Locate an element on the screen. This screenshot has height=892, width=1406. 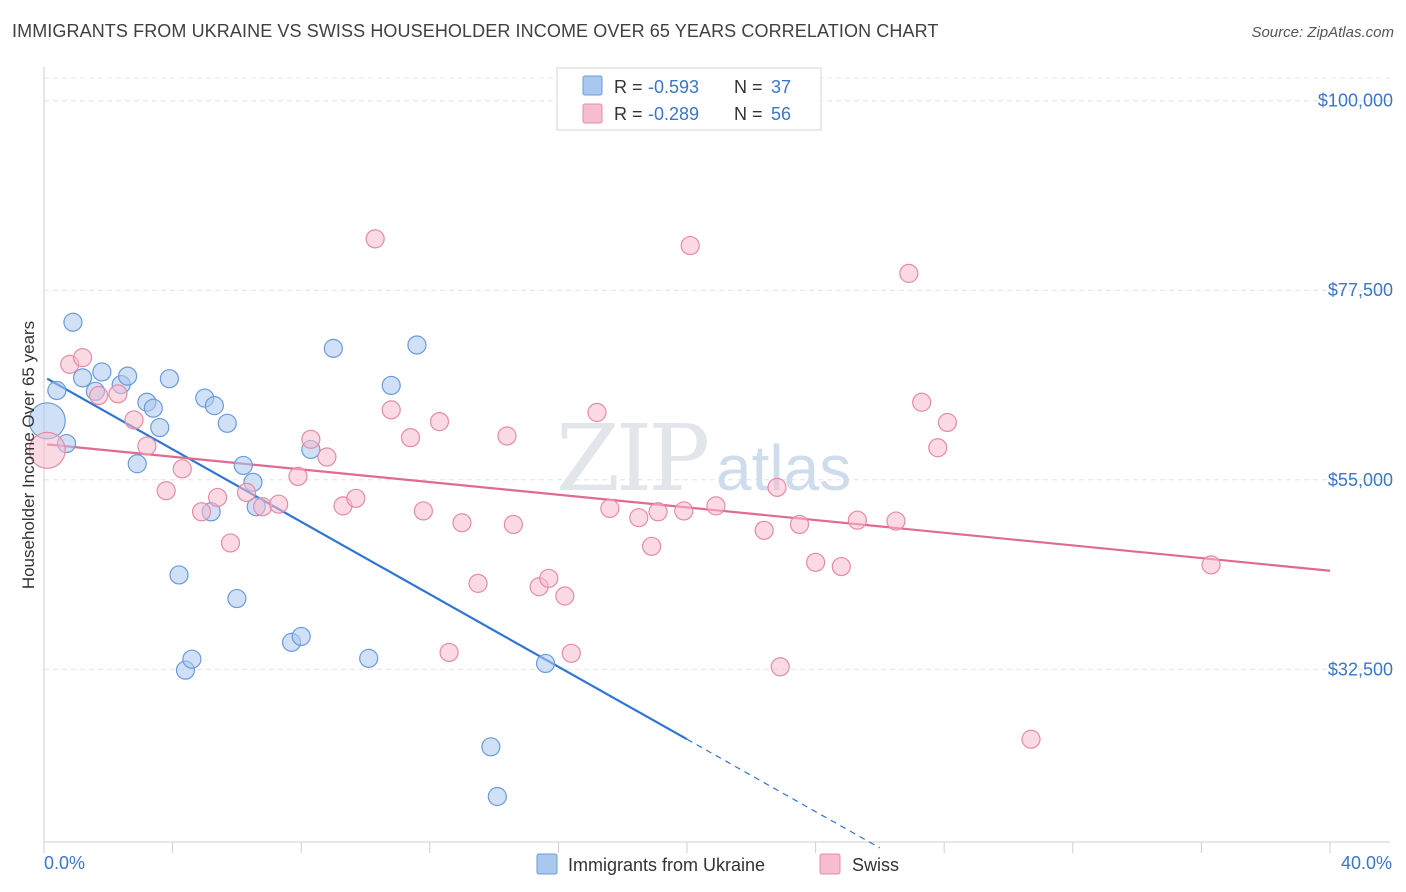
bottom-legend-swatch-ukraine is located at coordinates (547, 864).